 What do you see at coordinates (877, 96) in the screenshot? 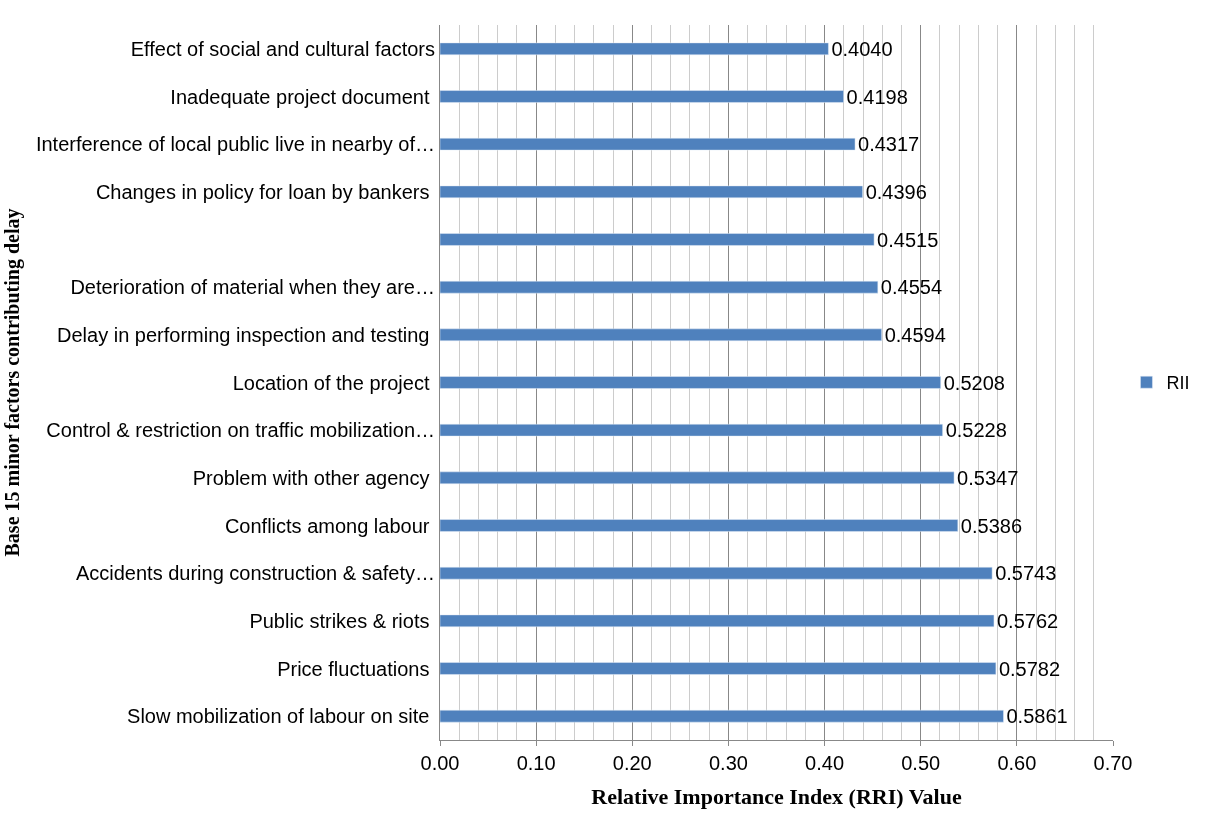
I see `text: 0.4198` at bounding box center [877, 96].